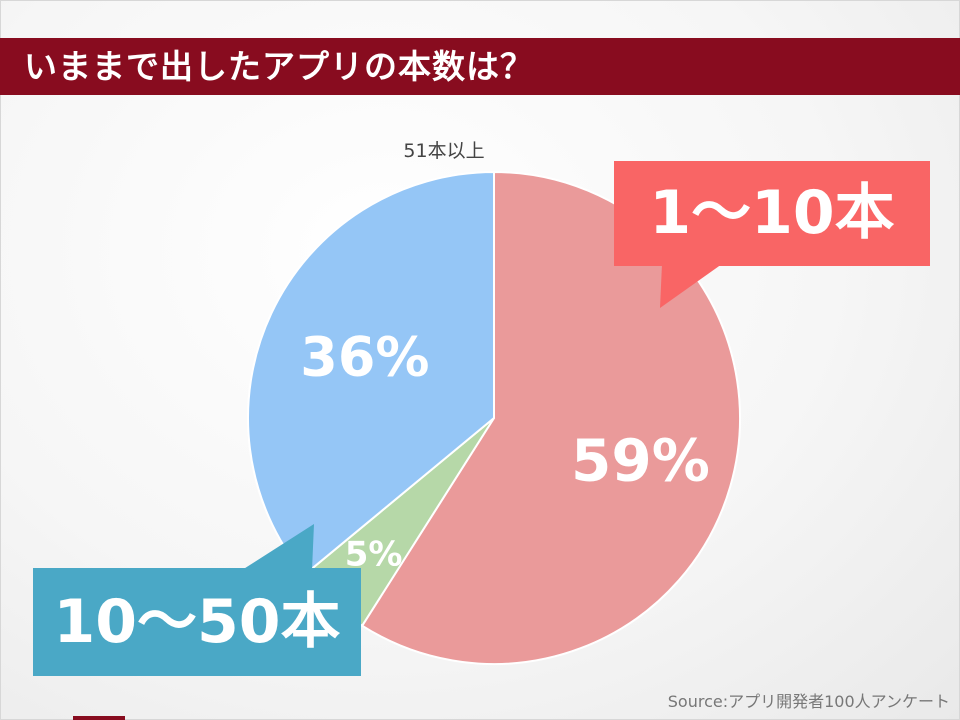 The height and width of the screenshot is (720, 960). Describe the element at coordinates (808, 701) in the screenshot. I see `source-note: Source:アプリ開発者100人アンケート` at that location.